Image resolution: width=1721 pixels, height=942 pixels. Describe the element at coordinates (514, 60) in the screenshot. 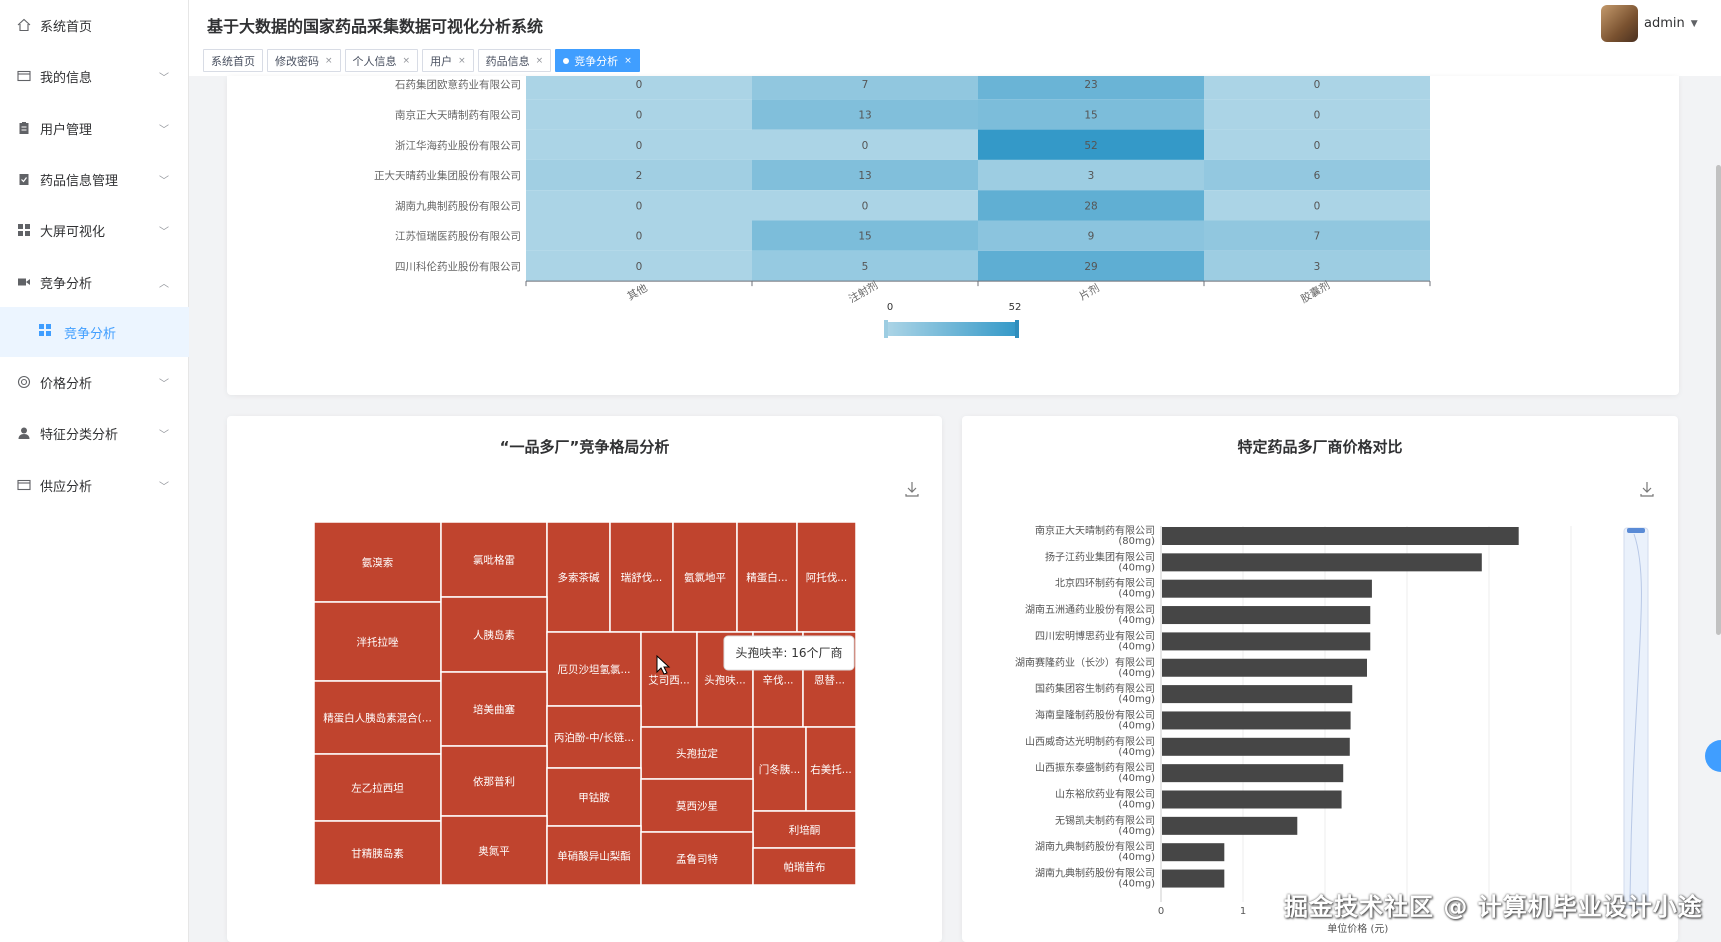

I see `tab-4: 药品信息 ×` at that location.